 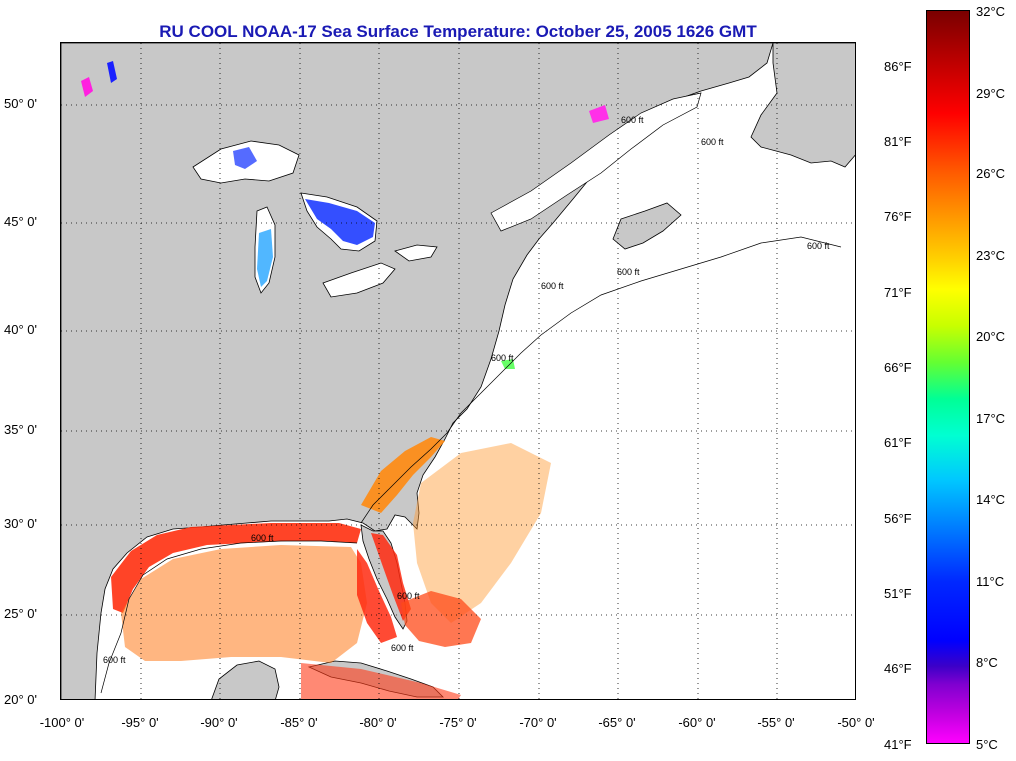 What do you see at coordinates (898, 518) in the screenshot?
I see `cb-fahrenheit-56: 56°F` at bounding box center [898, 518].